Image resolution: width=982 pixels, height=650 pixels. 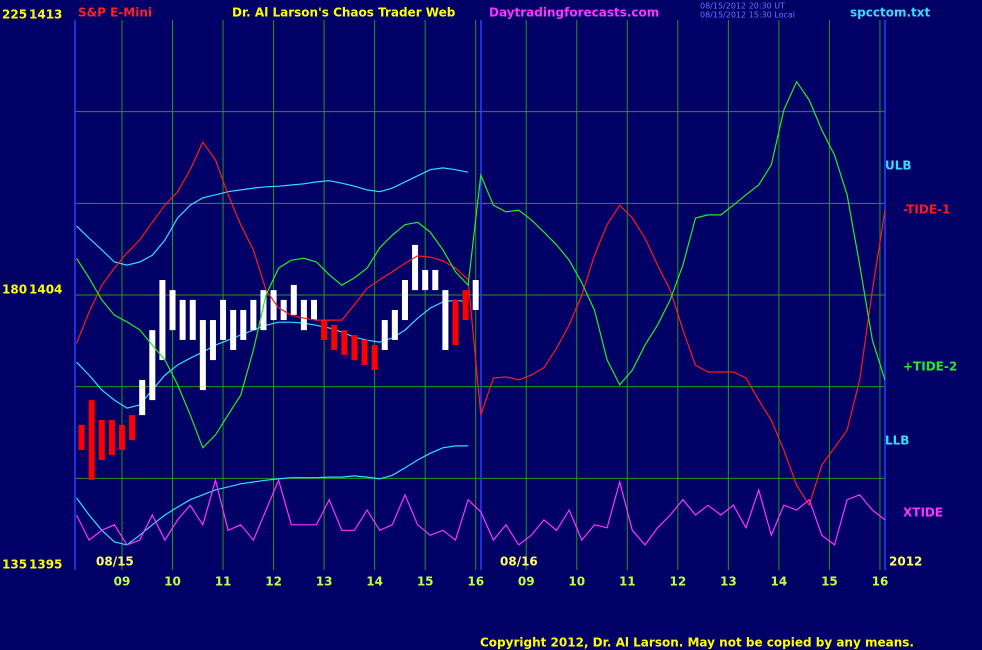 I want to click on legend-label: -TIDE-1, so click(x=926, y=210).